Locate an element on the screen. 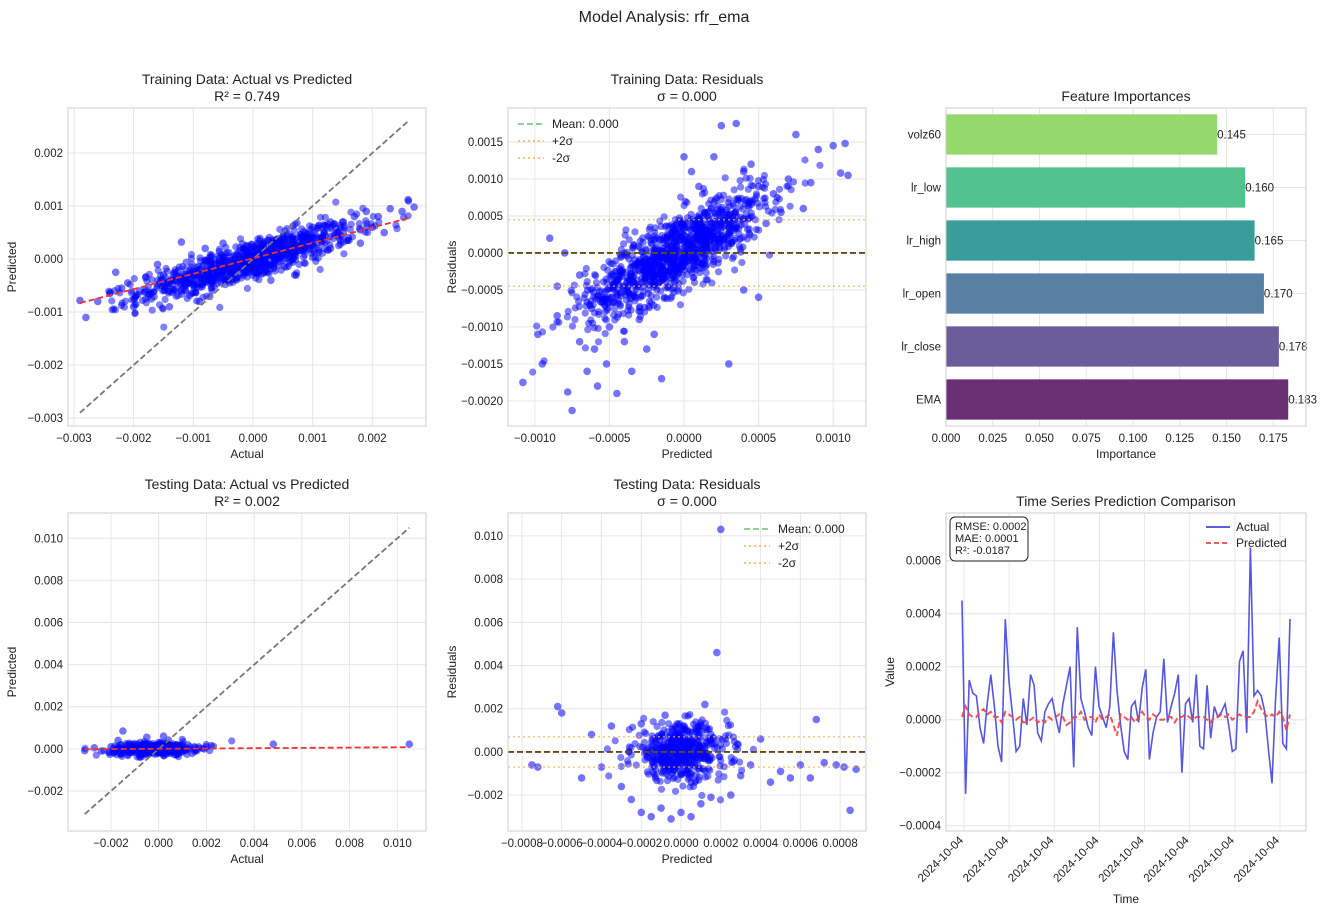 The height and width of the screenshot is (914, 1328). bar-value-label: 0.170 is located at coordinates (1278, 295).